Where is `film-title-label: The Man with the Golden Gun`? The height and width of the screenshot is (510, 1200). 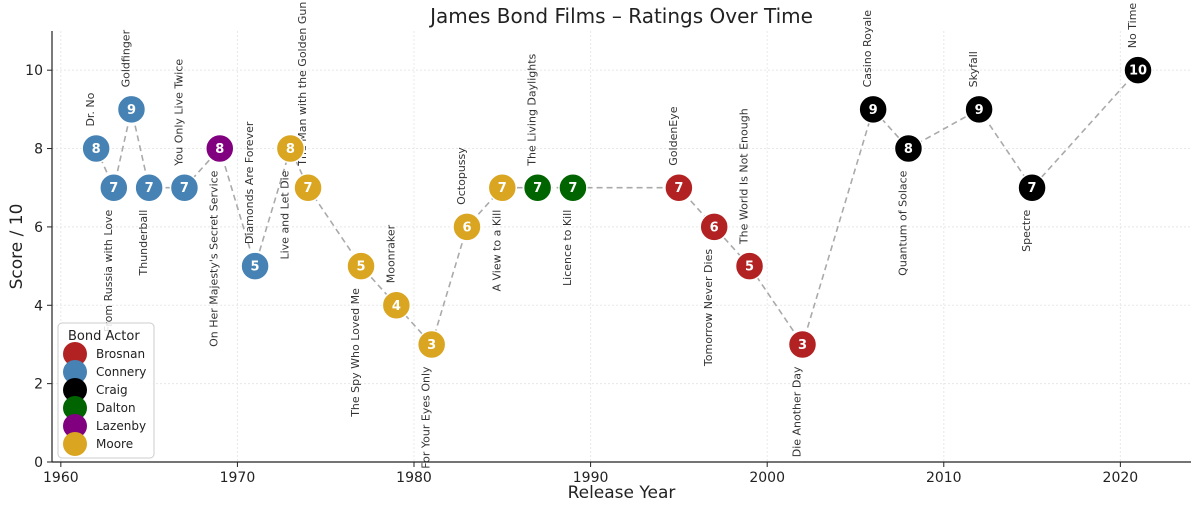
film-title-label: The Man with the Golden Gun is located at coordinates (302, 84).